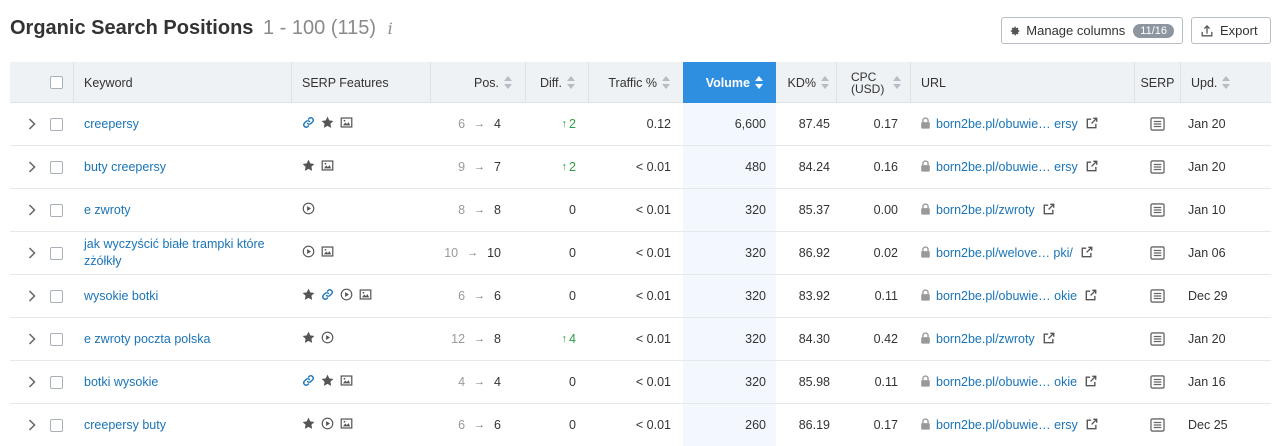 This screenshot has height=446, width=1280. I want to click on position-to: 6, so click(497, 296).